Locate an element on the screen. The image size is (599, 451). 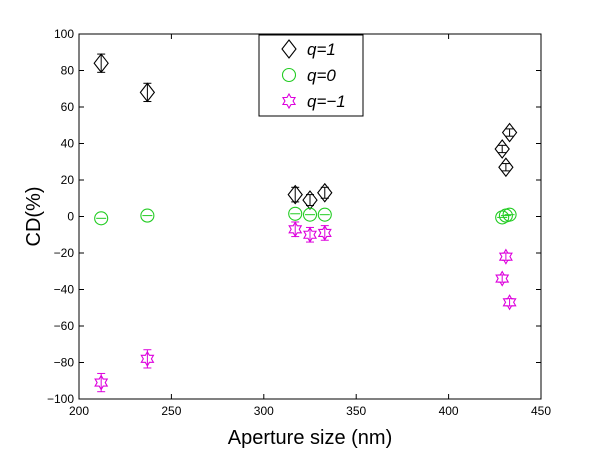
y-tick-label: 20 is located at coordinates (68, 180).